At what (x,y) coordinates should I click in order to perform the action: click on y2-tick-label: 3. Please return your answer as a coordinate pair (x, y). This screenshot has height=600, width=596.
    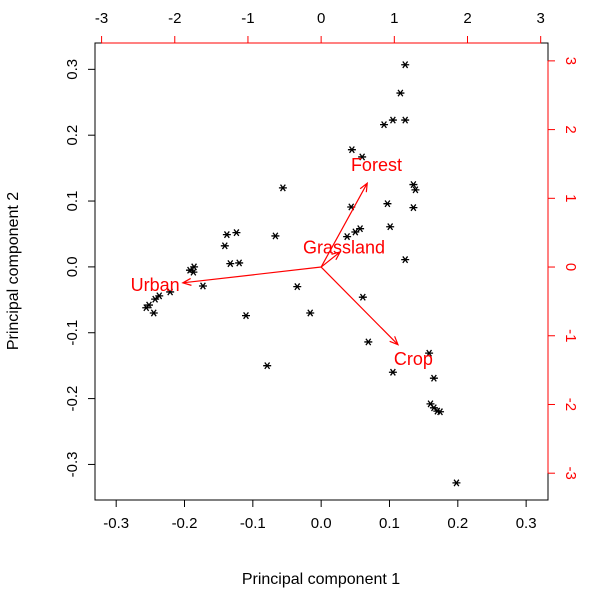
    Looking at the image, I should click on (570, 61).